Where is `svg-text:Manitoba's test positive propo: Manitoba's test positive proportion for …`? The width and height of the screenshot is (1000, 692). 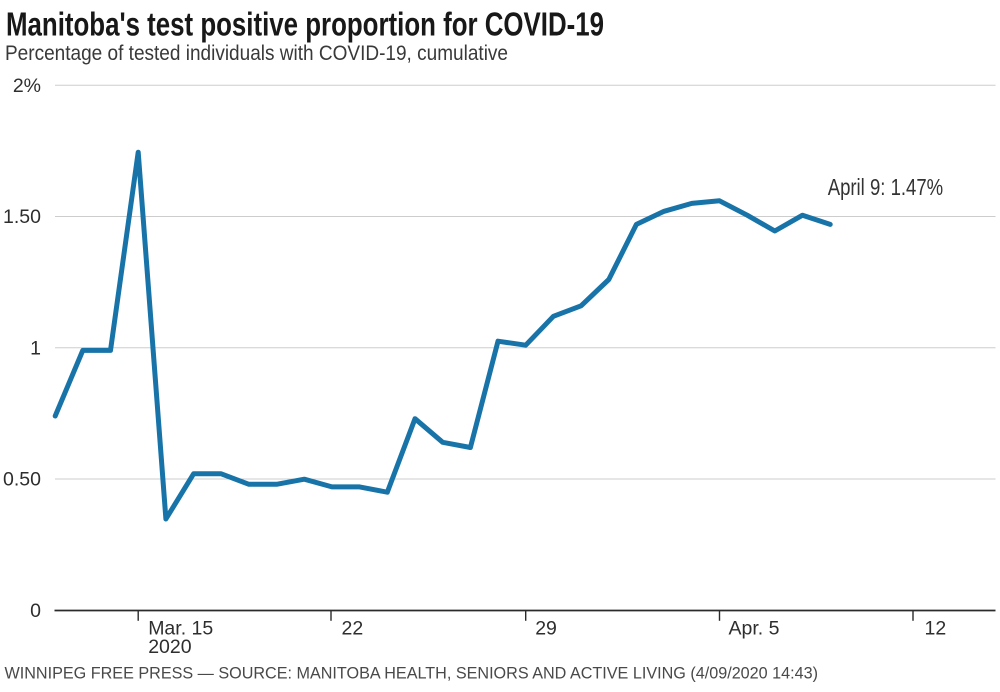
svg-text:Manitoba's test positive propo: Manitoba's test positive proportion for … is located at coordinates (305, 23).